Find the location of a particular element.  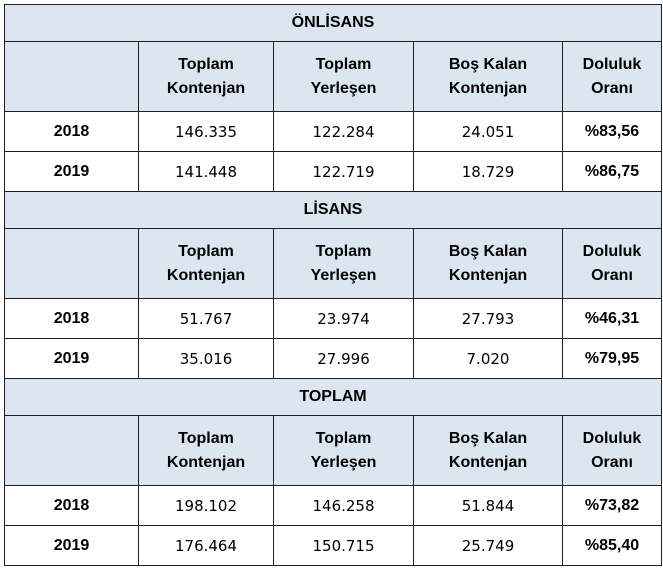

total-quota-cell: 35.016 is located at coordinates (206, 358).